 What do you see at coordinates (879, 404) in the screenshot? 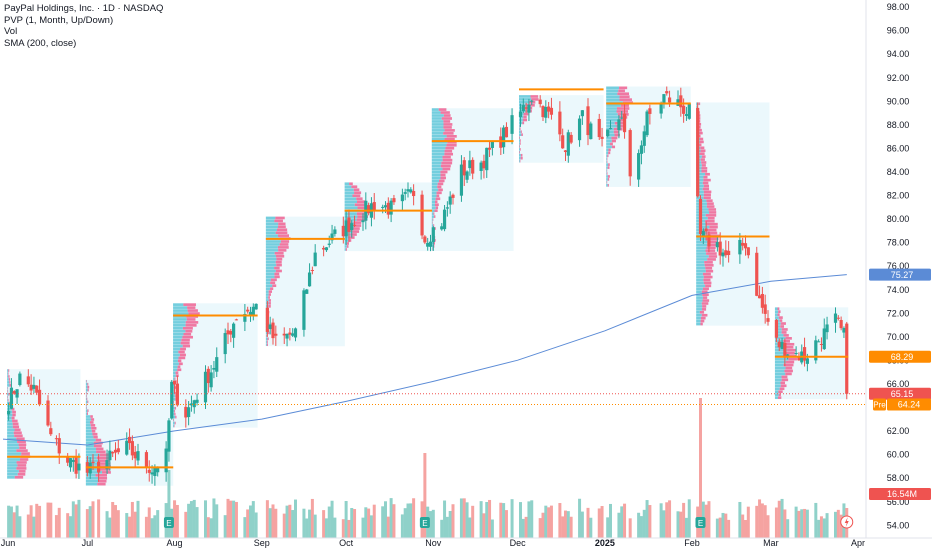
I see `pre-market-tag` at bounding box center [879, 404].